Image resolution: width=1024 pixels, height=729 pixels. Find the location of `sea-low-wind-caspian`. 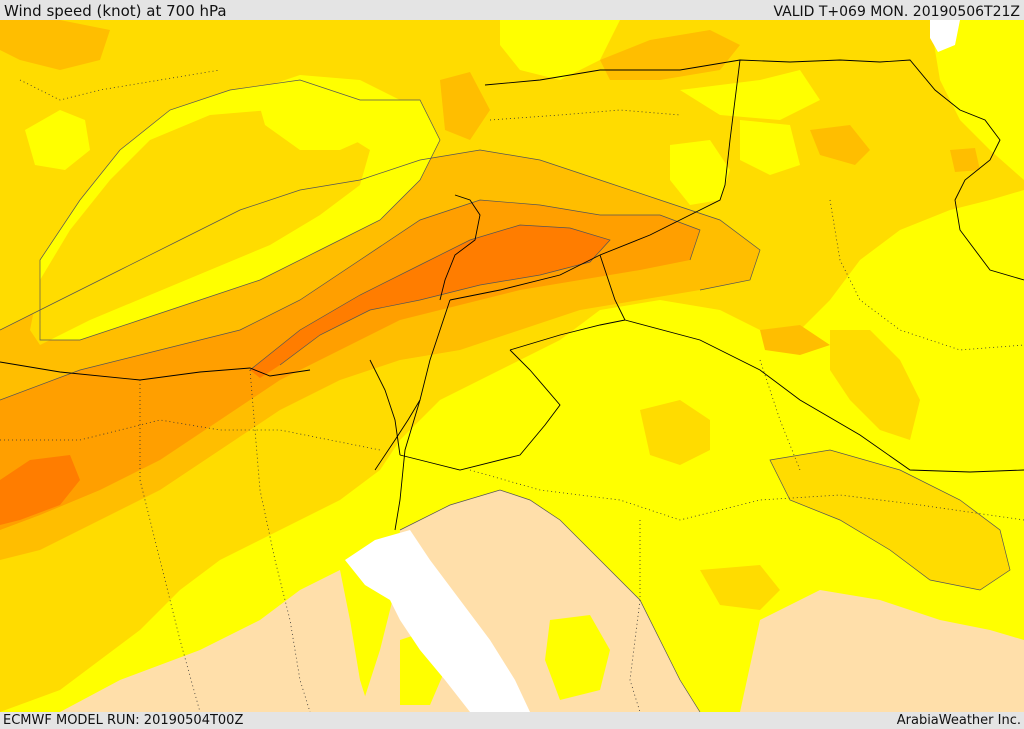

sea-low-wind-caspian is located at coordinates (945, 36).